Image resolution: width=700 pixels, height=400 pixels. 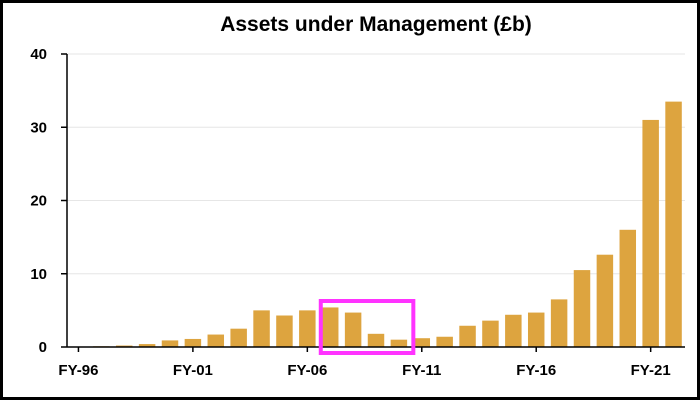 What do you see at coordinates (38, 127) in the screenshot?
I see `y-tick-label: 30` at bounding box center [38, 127].